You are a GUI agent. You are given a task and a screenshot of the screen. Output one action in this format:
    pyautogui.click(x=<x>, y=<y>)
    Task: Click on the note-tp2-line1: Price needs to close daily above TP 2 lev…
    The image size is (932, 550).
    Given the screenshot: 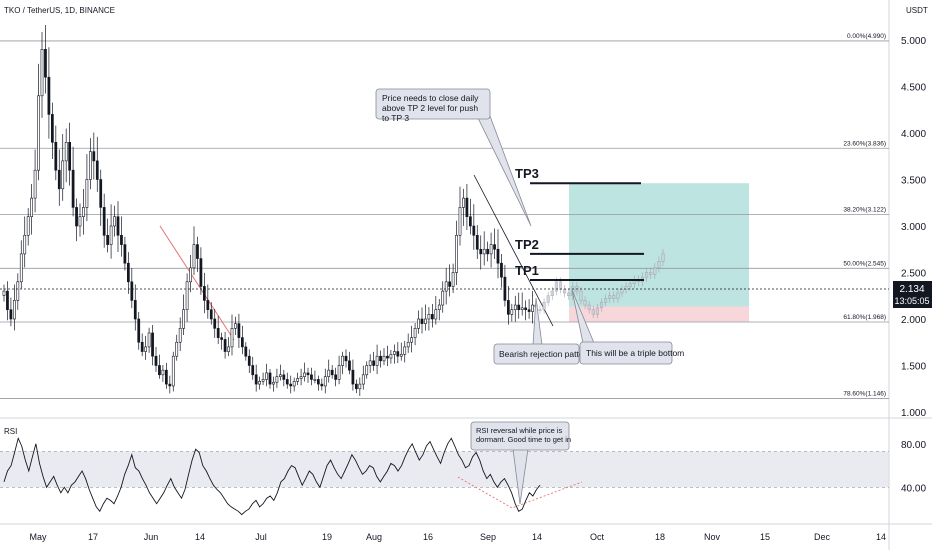 What is the action you would take?
    pyautogui.click(x=430, y=108)
    